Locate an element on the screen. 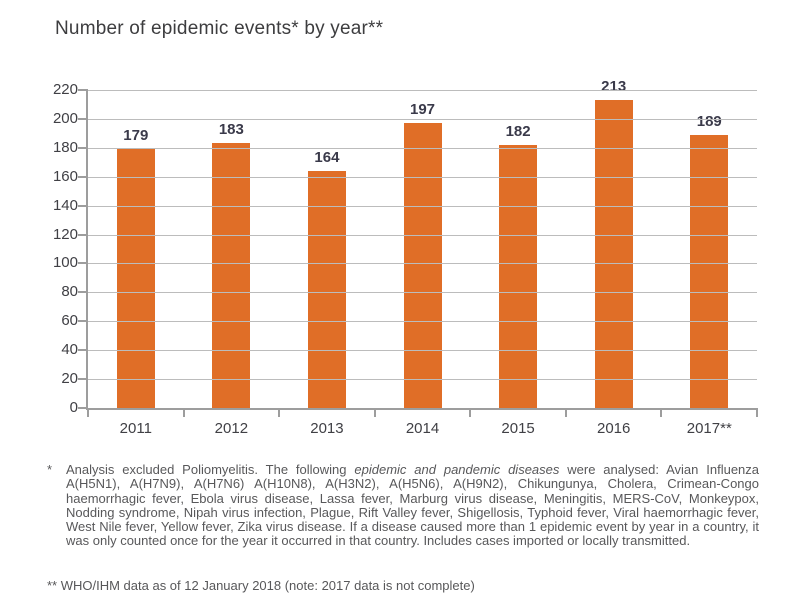  x-axis-line is located at coordinates (421, 409).